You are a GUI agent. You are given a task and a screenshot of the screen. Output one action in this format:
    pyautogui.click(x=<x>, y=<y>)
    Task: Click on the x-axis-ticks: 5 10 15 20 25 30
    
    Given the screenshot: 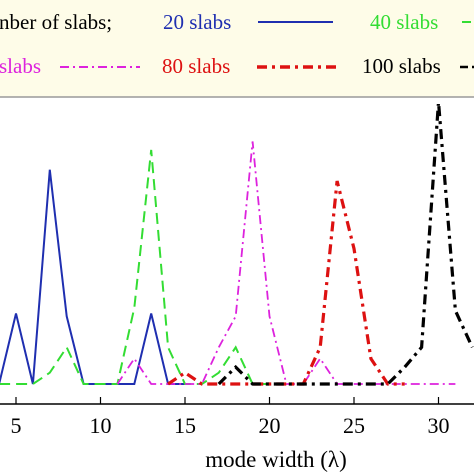 What is the action you would take?
    pyautogui.click(x=230, y=417)
    